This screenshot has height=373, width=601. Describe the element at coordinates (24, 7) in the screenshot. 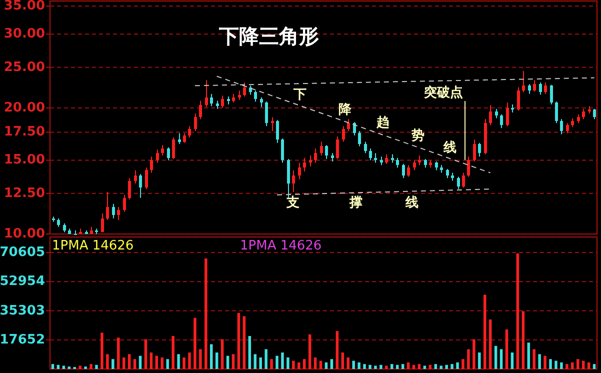

I see `y-tick-label: 35.00` at that location.